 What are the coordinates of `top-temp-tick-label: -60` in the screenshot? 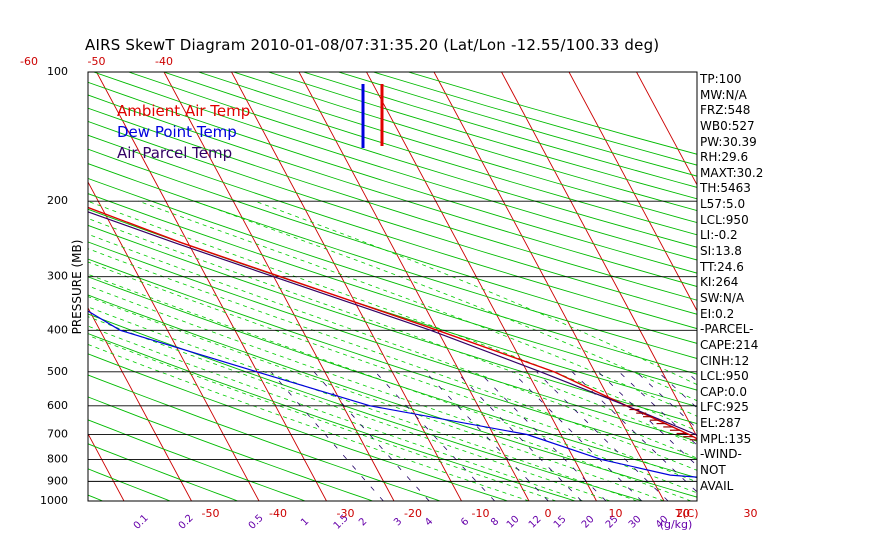 It's located at (29, 61).